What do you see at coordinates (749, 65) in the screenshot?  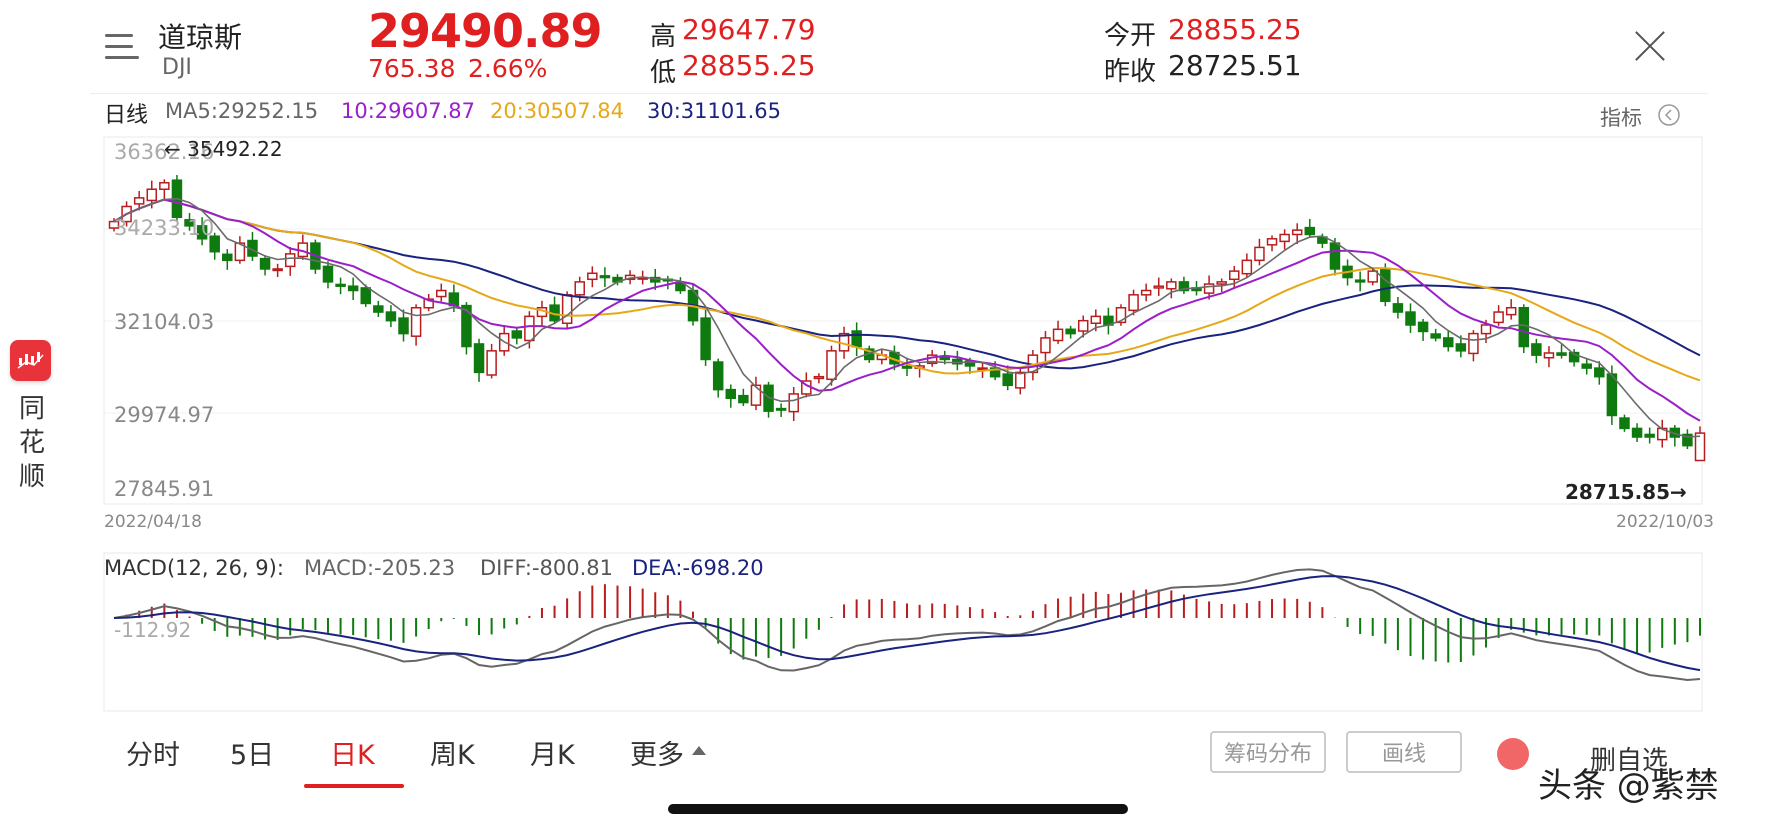 I see `low-value: 28855.25` at bounding box center [749, 65].